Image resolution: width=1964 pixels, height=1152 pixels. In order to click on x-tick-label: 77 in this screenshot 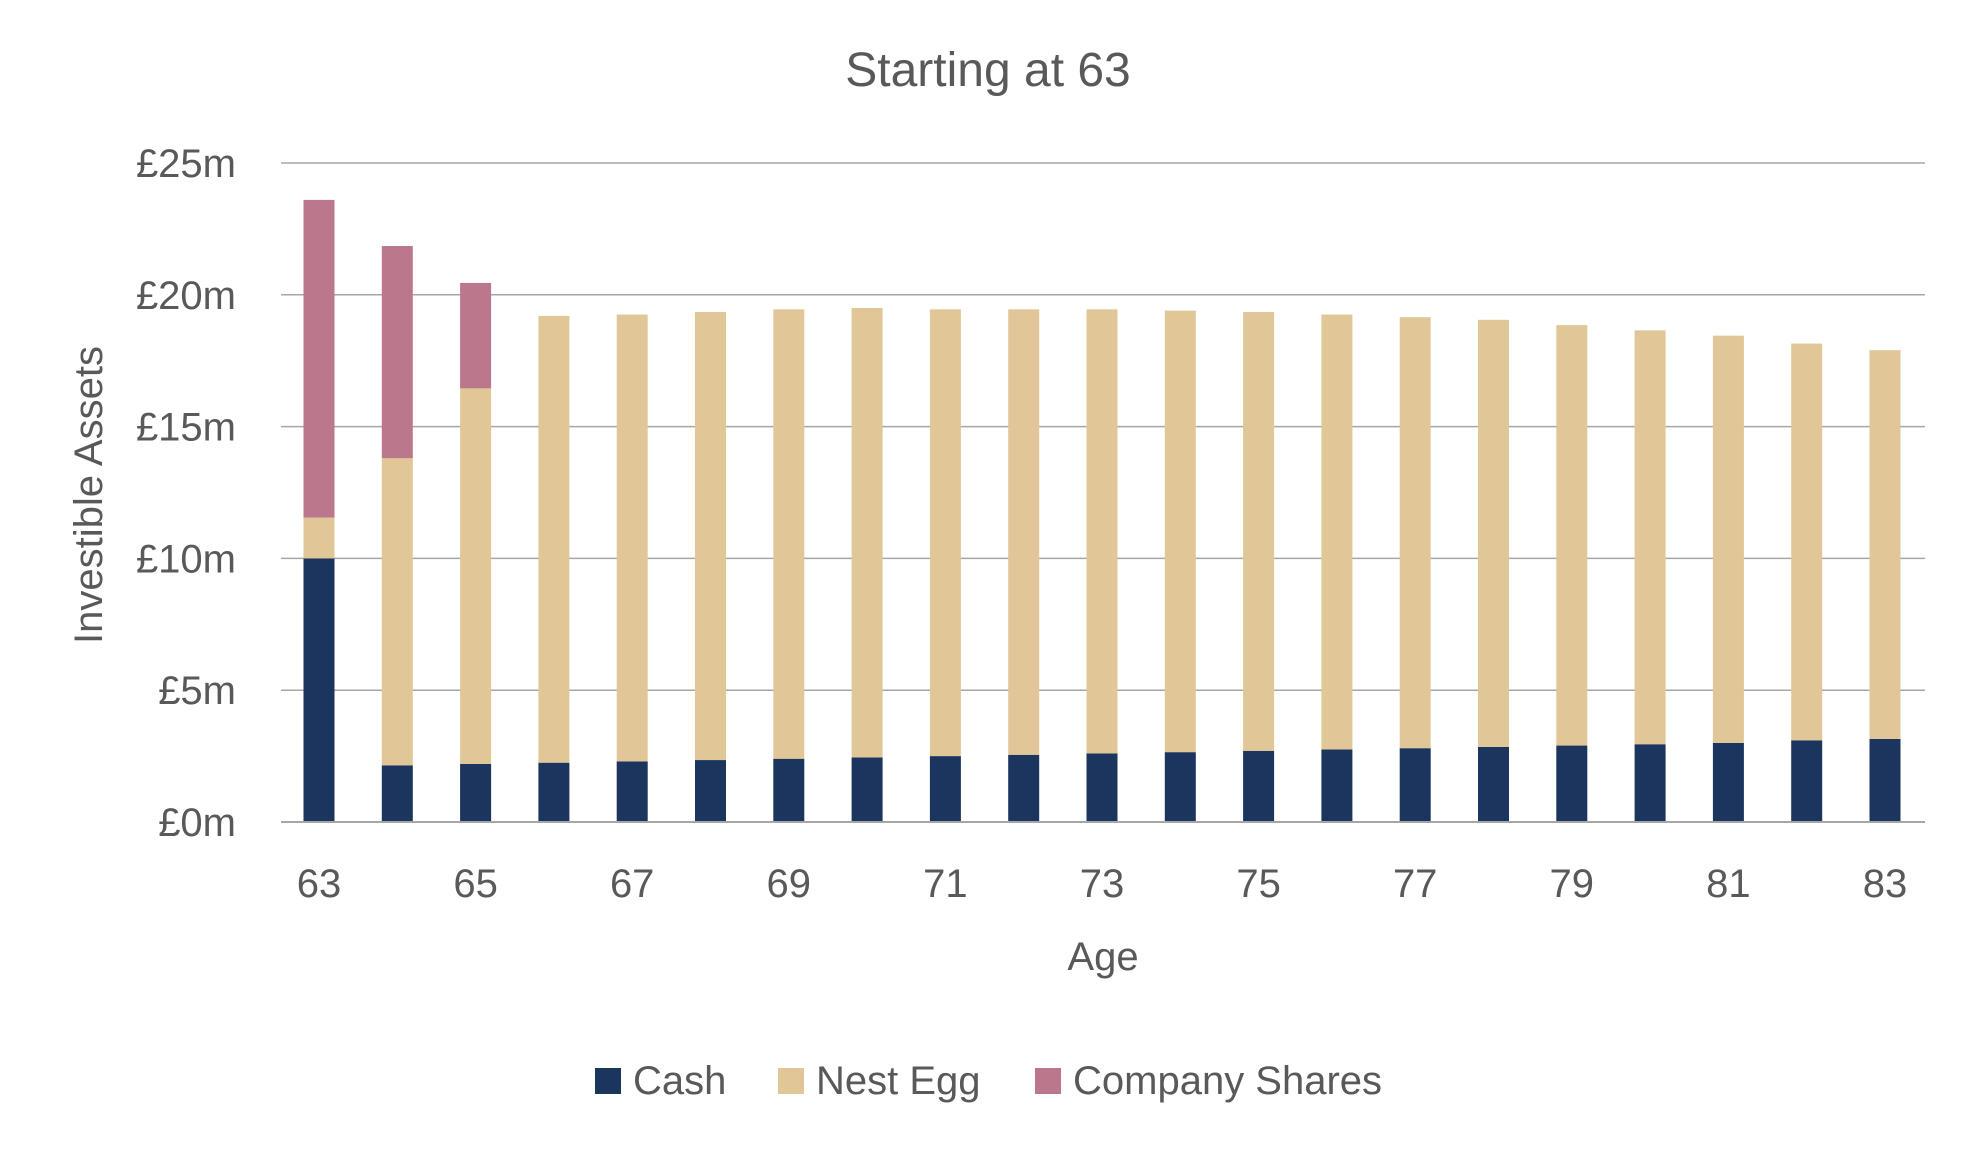, I will do `click(1415, 884)`.